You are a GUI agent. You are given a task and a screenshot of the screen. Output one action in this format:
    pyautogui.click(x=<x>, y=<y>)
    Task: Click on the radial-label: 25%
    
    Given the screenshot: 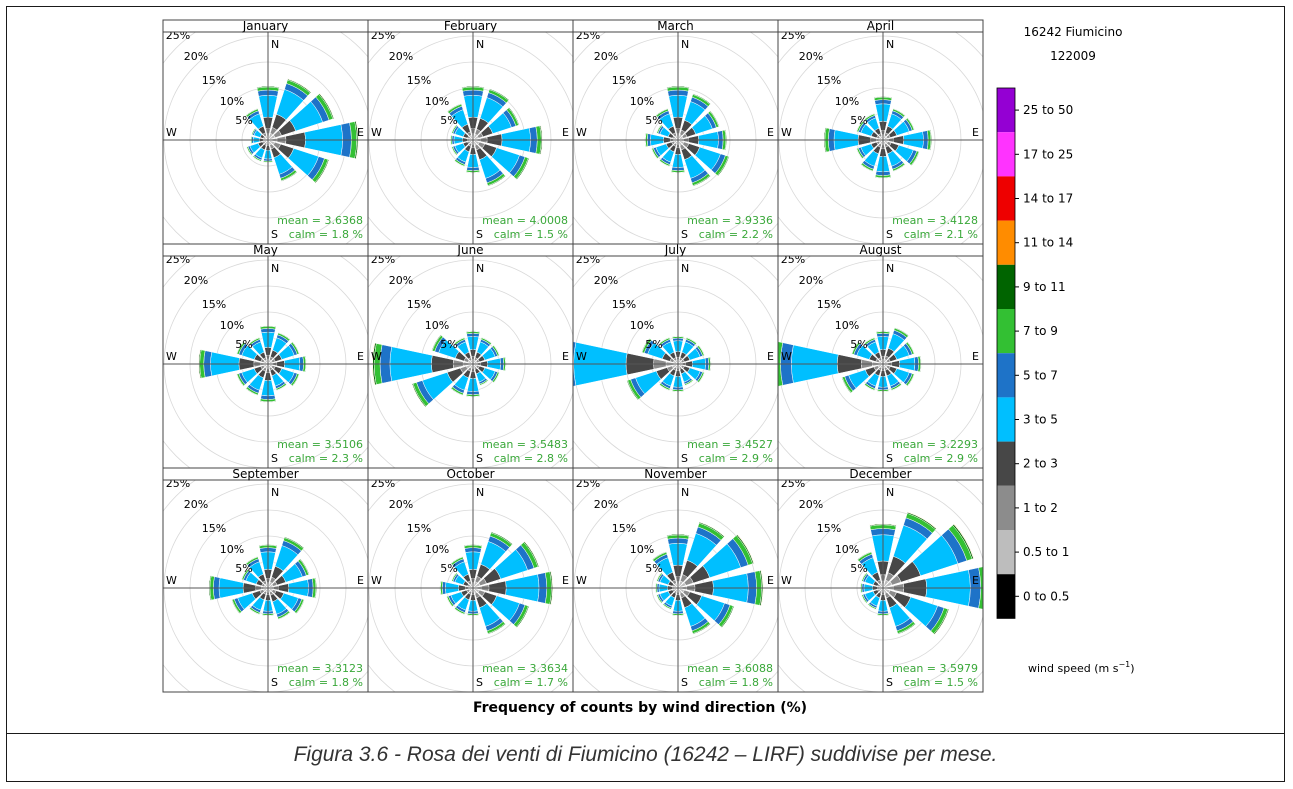 What is the action you would take?
    pyautogui.click(x=793, y=483)
    